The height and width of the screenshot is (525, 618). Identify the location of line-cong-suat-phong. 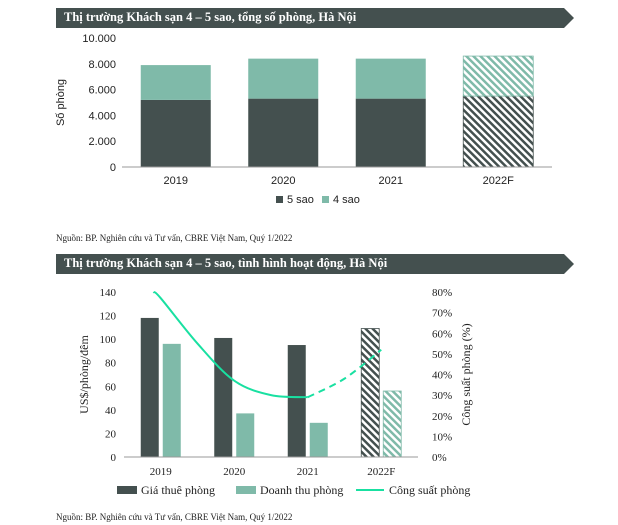
(230, 345).